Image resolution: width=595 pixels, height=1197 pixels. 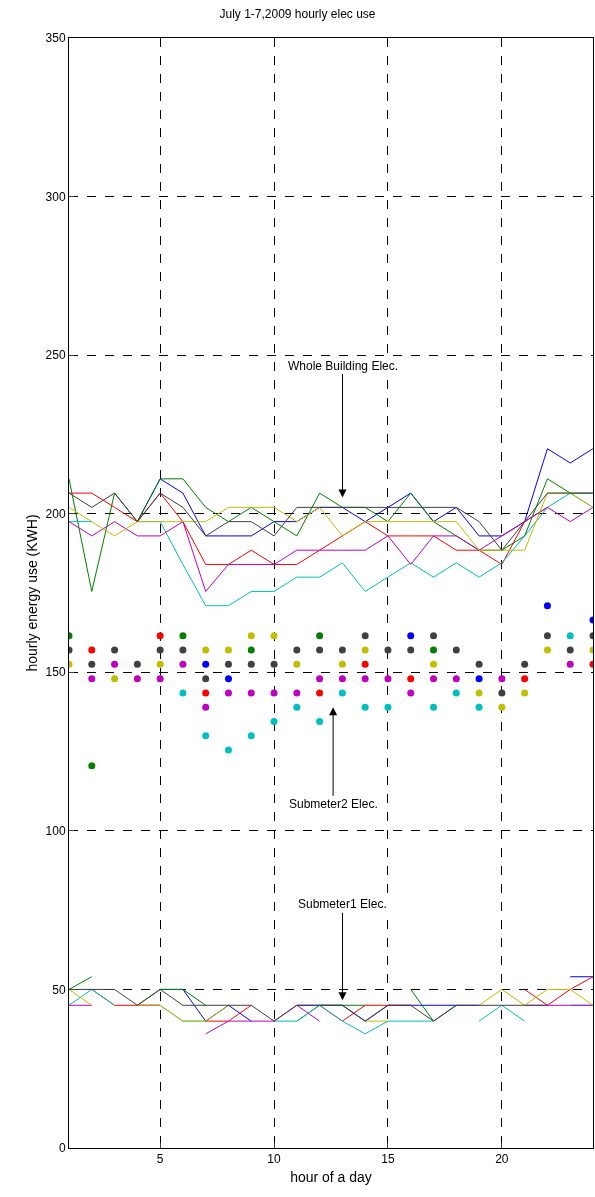 I want to click on x-tick-label: 5, so click(x=160, y=1159).